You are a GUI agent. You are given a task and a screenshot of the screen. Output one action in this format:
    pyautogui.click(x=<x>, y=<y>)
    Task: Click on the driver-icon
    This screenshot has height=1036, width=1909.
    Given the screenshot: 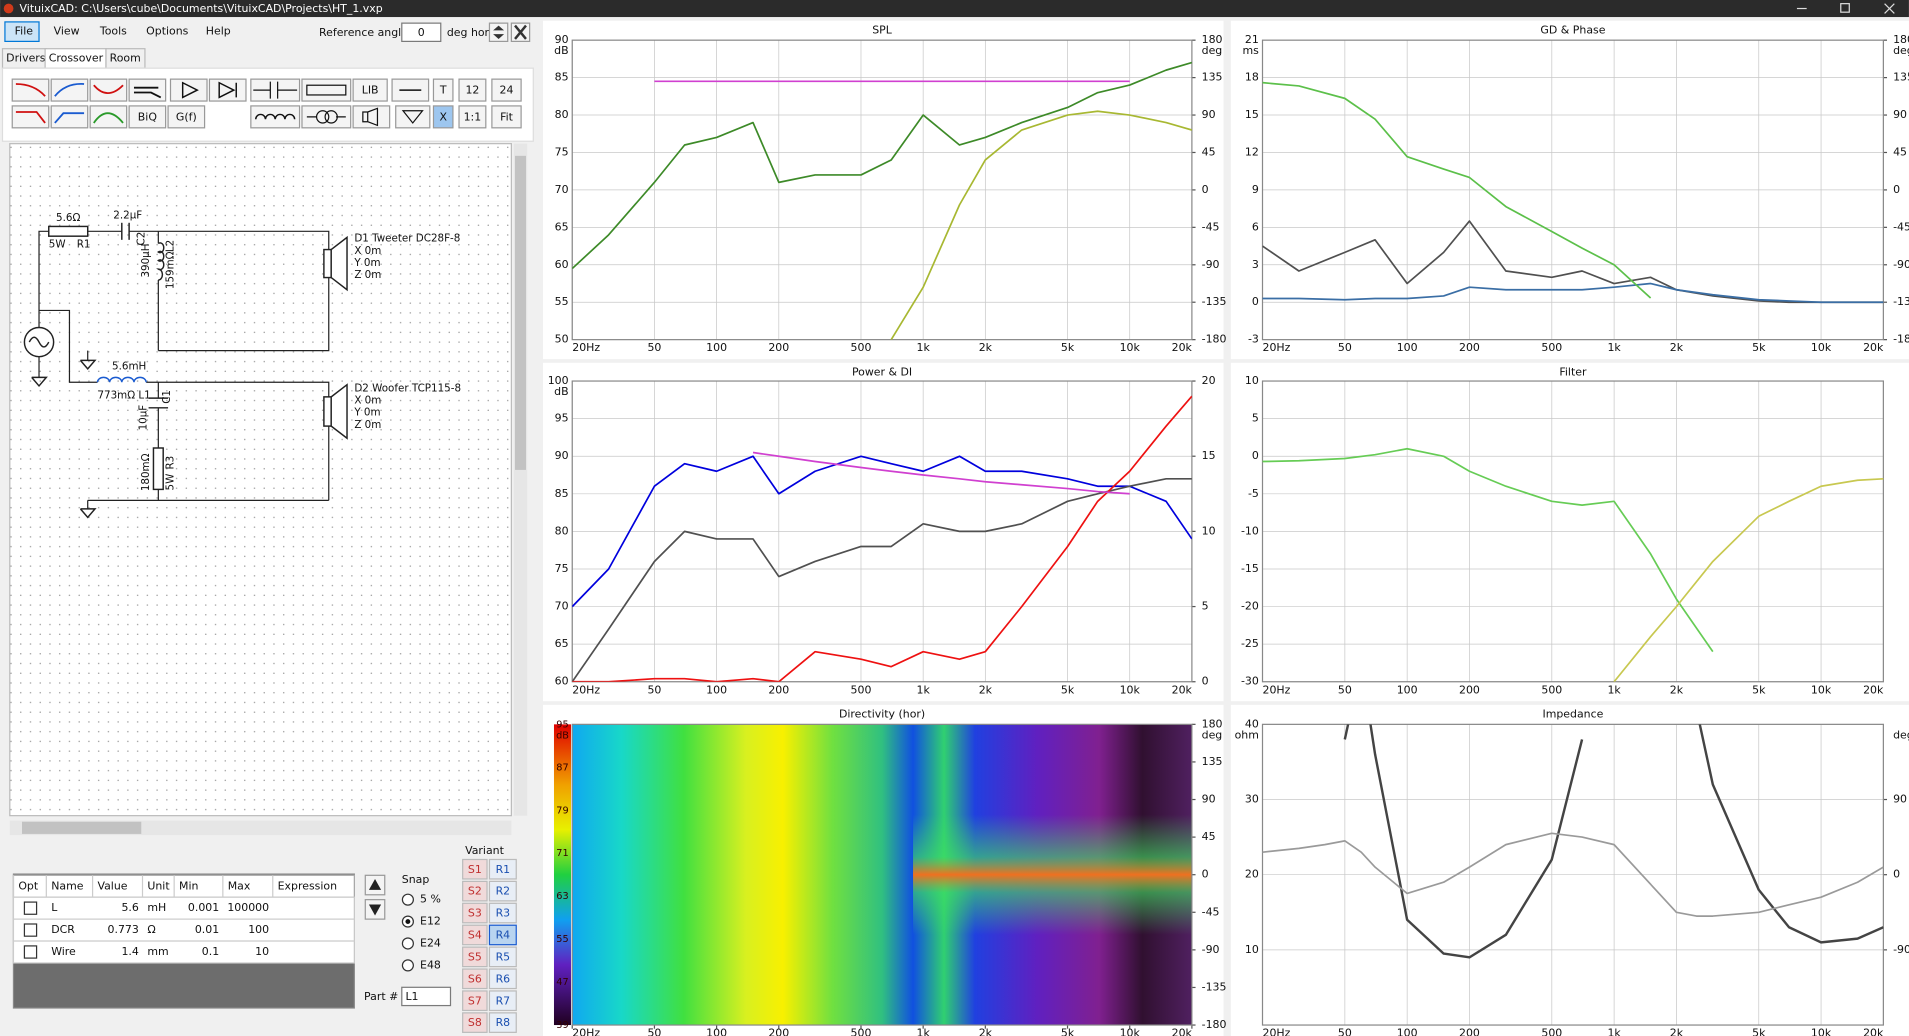 What is the action you would take?
    pyautogui.click(x=370, y=117)
    